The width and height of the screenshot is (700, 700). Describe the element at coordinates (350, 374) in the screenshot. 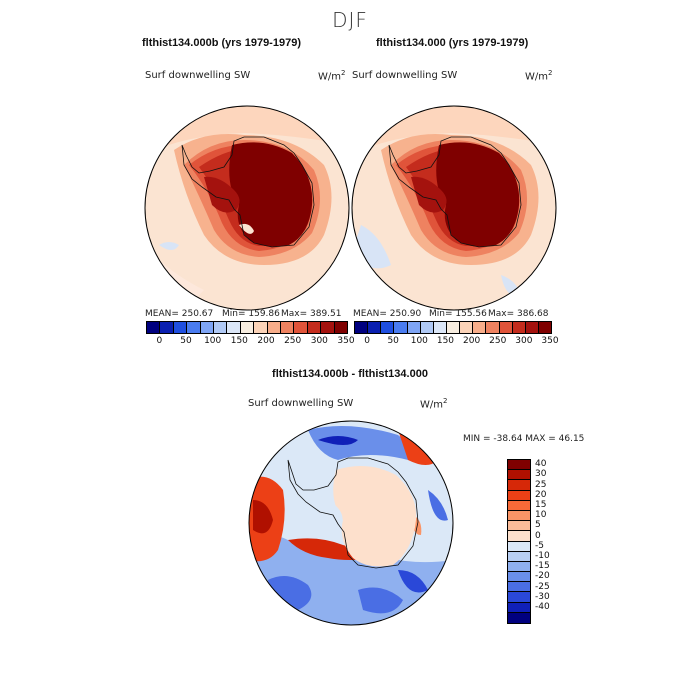

I see `difference-title: flthist134.000b - flthist134.000` at that location.